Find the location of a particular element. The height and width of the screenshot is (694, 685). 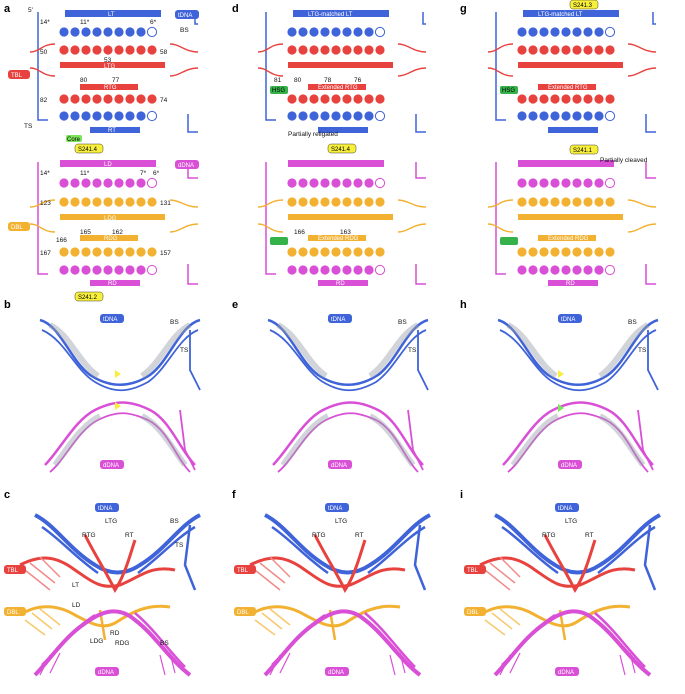

ld-label: LD is located at coordinates (108, 165).